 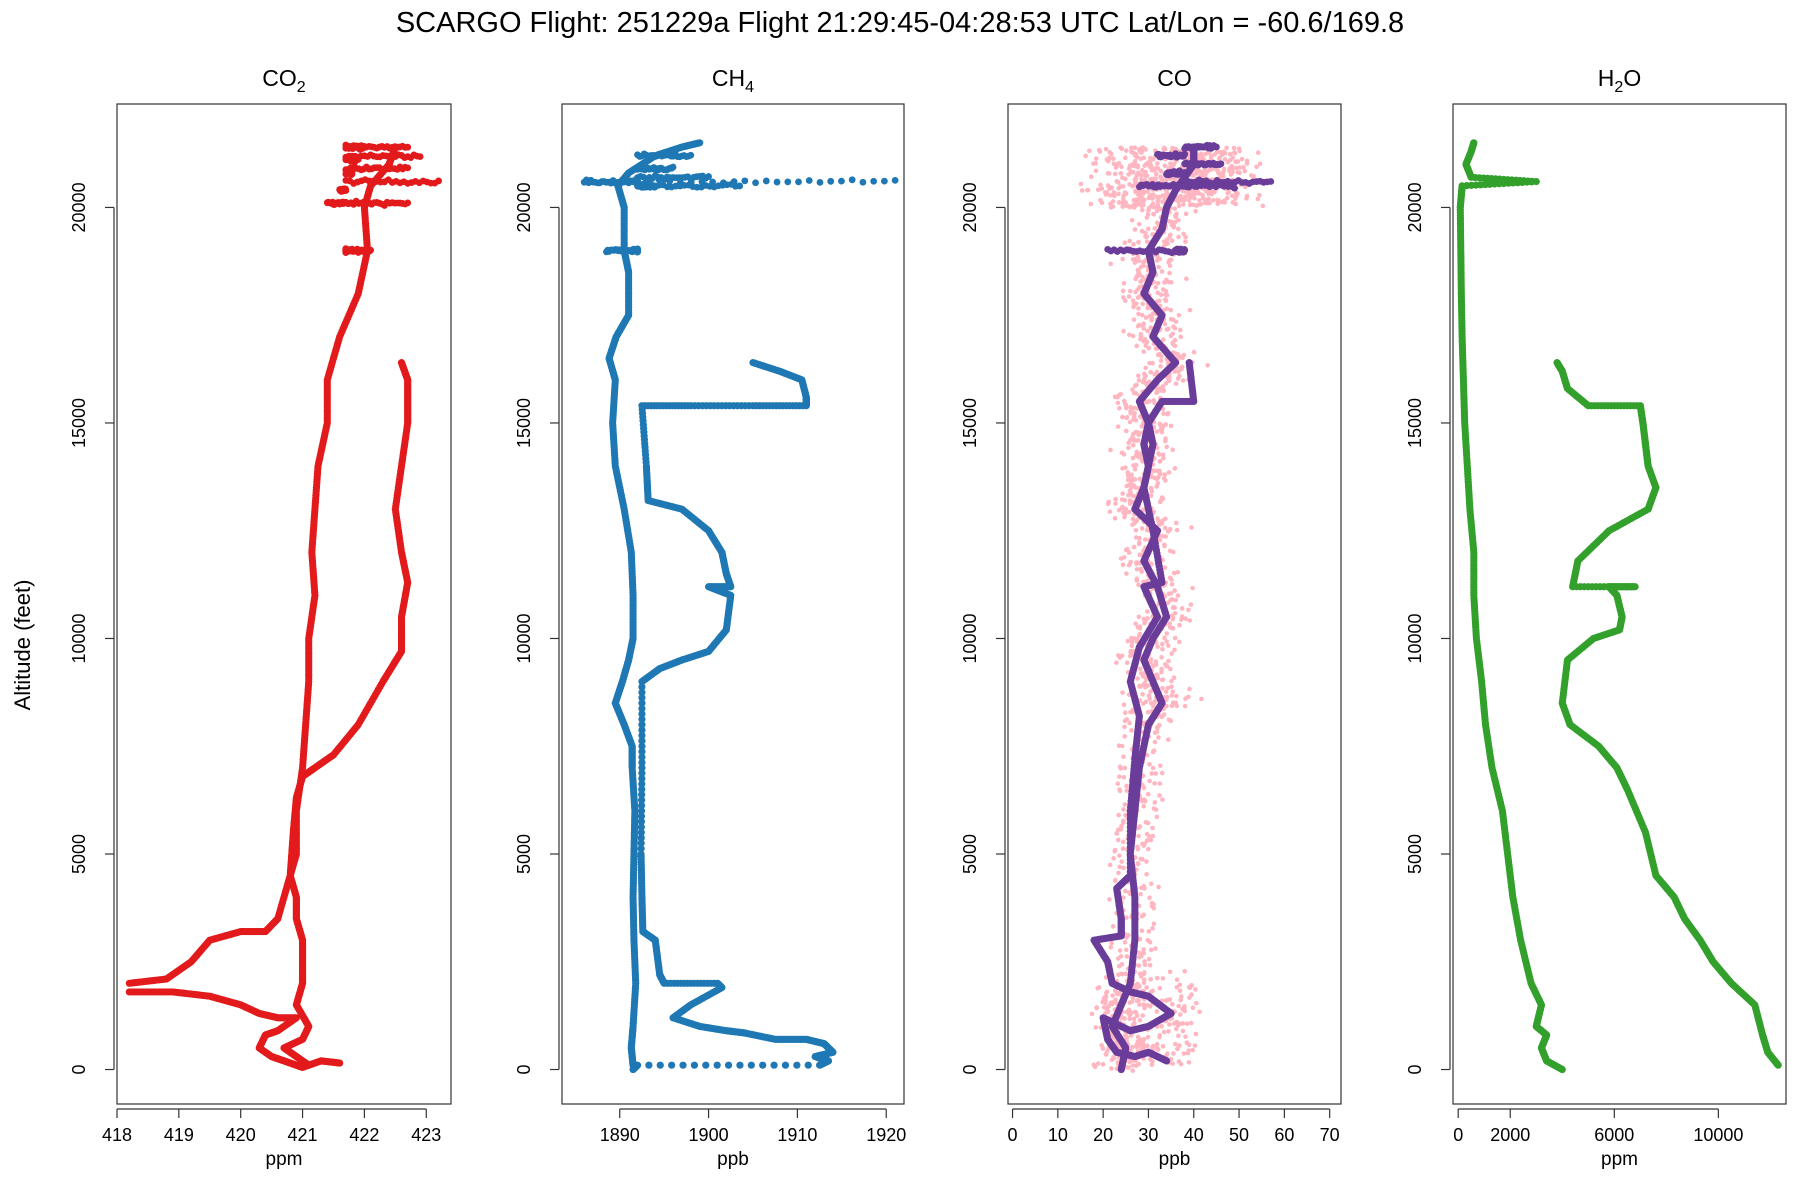 What do you see at coordinates (1058, 1135) in the screenshot?
I see `x-tick-label: 10` at bounding box center [1058, 1135].